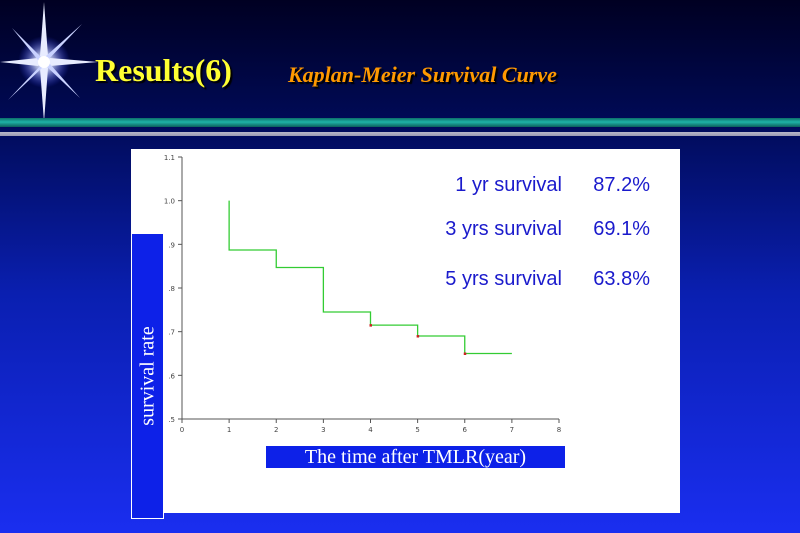 This screenshot has width=800, height=533. I want to click on annotation-label: 5 yrs survival, so click(503, 279).